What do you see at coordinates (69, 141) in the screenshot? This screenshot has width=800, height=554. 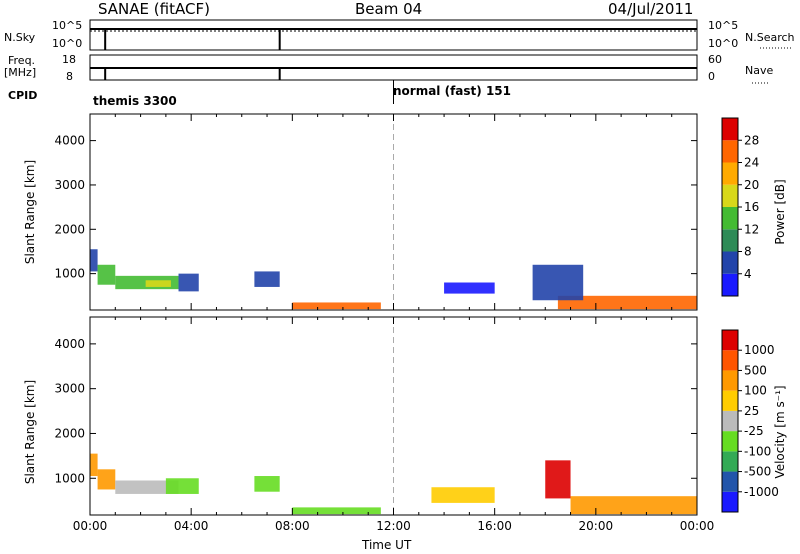 I see `power-ytick-label-3: 4000` at bounding box center [69, 141].